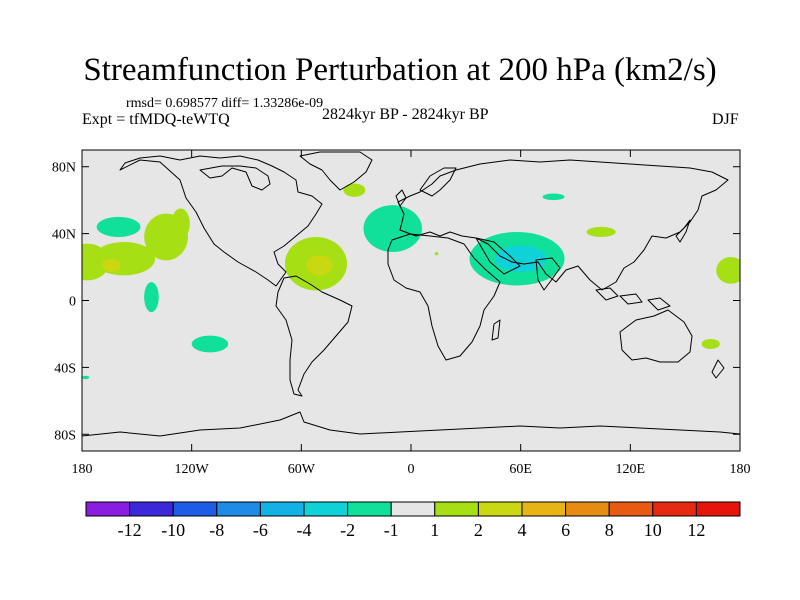  I want to click on coast-arabia, so click(498, 256).